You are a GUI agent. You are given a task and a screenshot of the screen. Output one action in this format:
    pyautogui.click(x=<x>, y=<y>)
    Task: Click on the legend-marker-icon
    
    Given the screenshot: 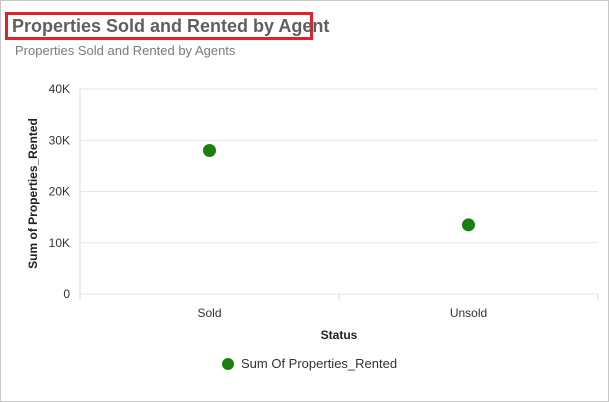 What is the action you would take?
    pyautogui.click(x=228, y=363)
    